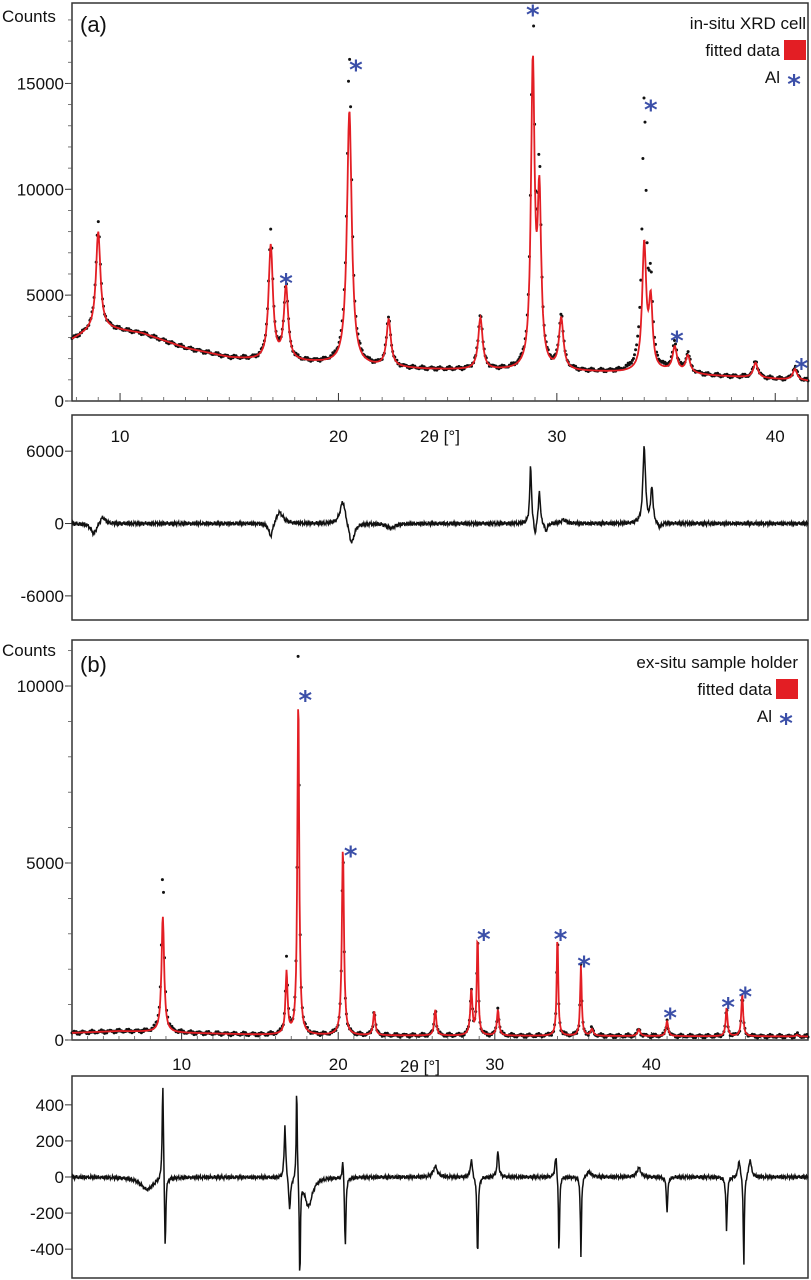 The width and height of the screenshot is (811, 1280). I want to click on difference-frame, so click(440, 517).